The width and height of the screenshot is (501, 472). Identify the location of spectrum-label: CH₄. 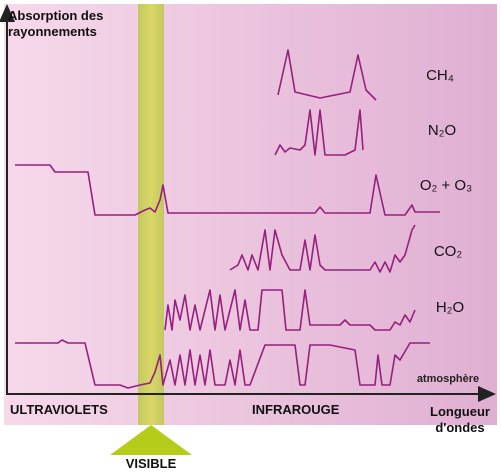
(440, 75).